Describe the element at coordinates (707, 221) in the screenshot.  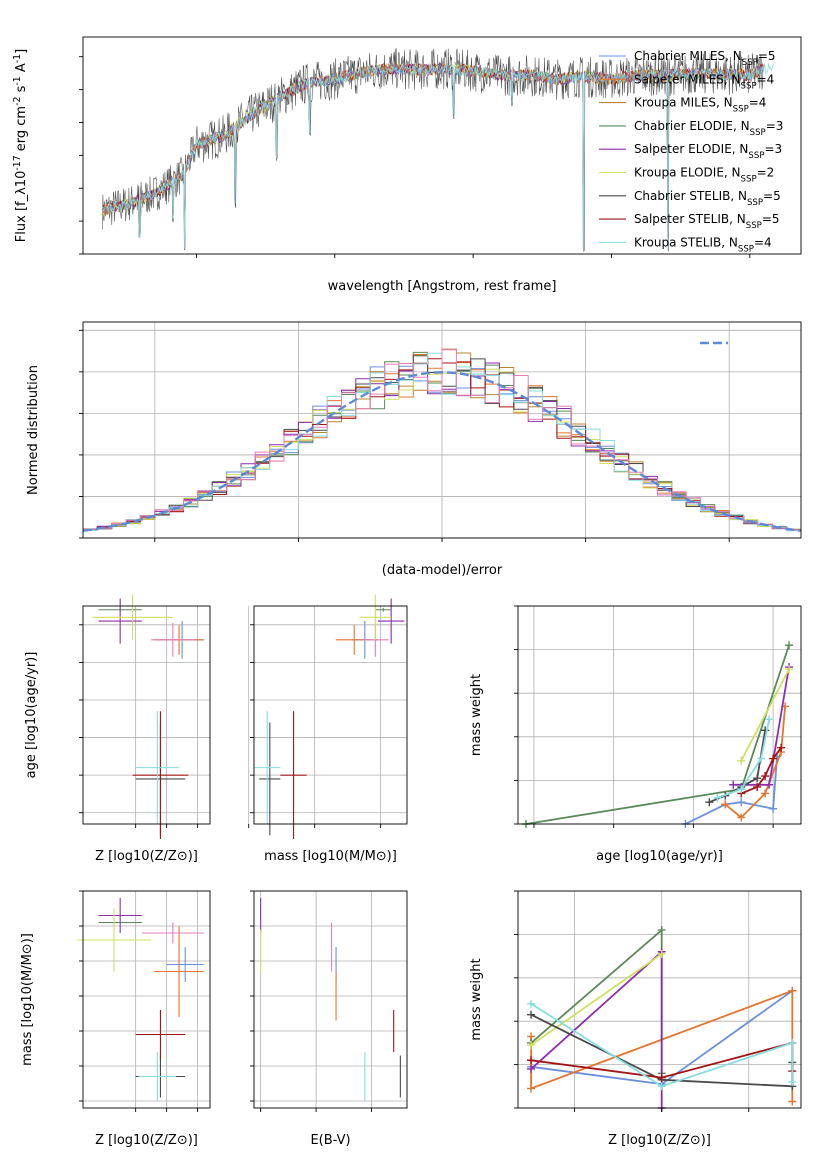
I see `legend-label: Salpeter STELIB, NSSP=5` at that location.